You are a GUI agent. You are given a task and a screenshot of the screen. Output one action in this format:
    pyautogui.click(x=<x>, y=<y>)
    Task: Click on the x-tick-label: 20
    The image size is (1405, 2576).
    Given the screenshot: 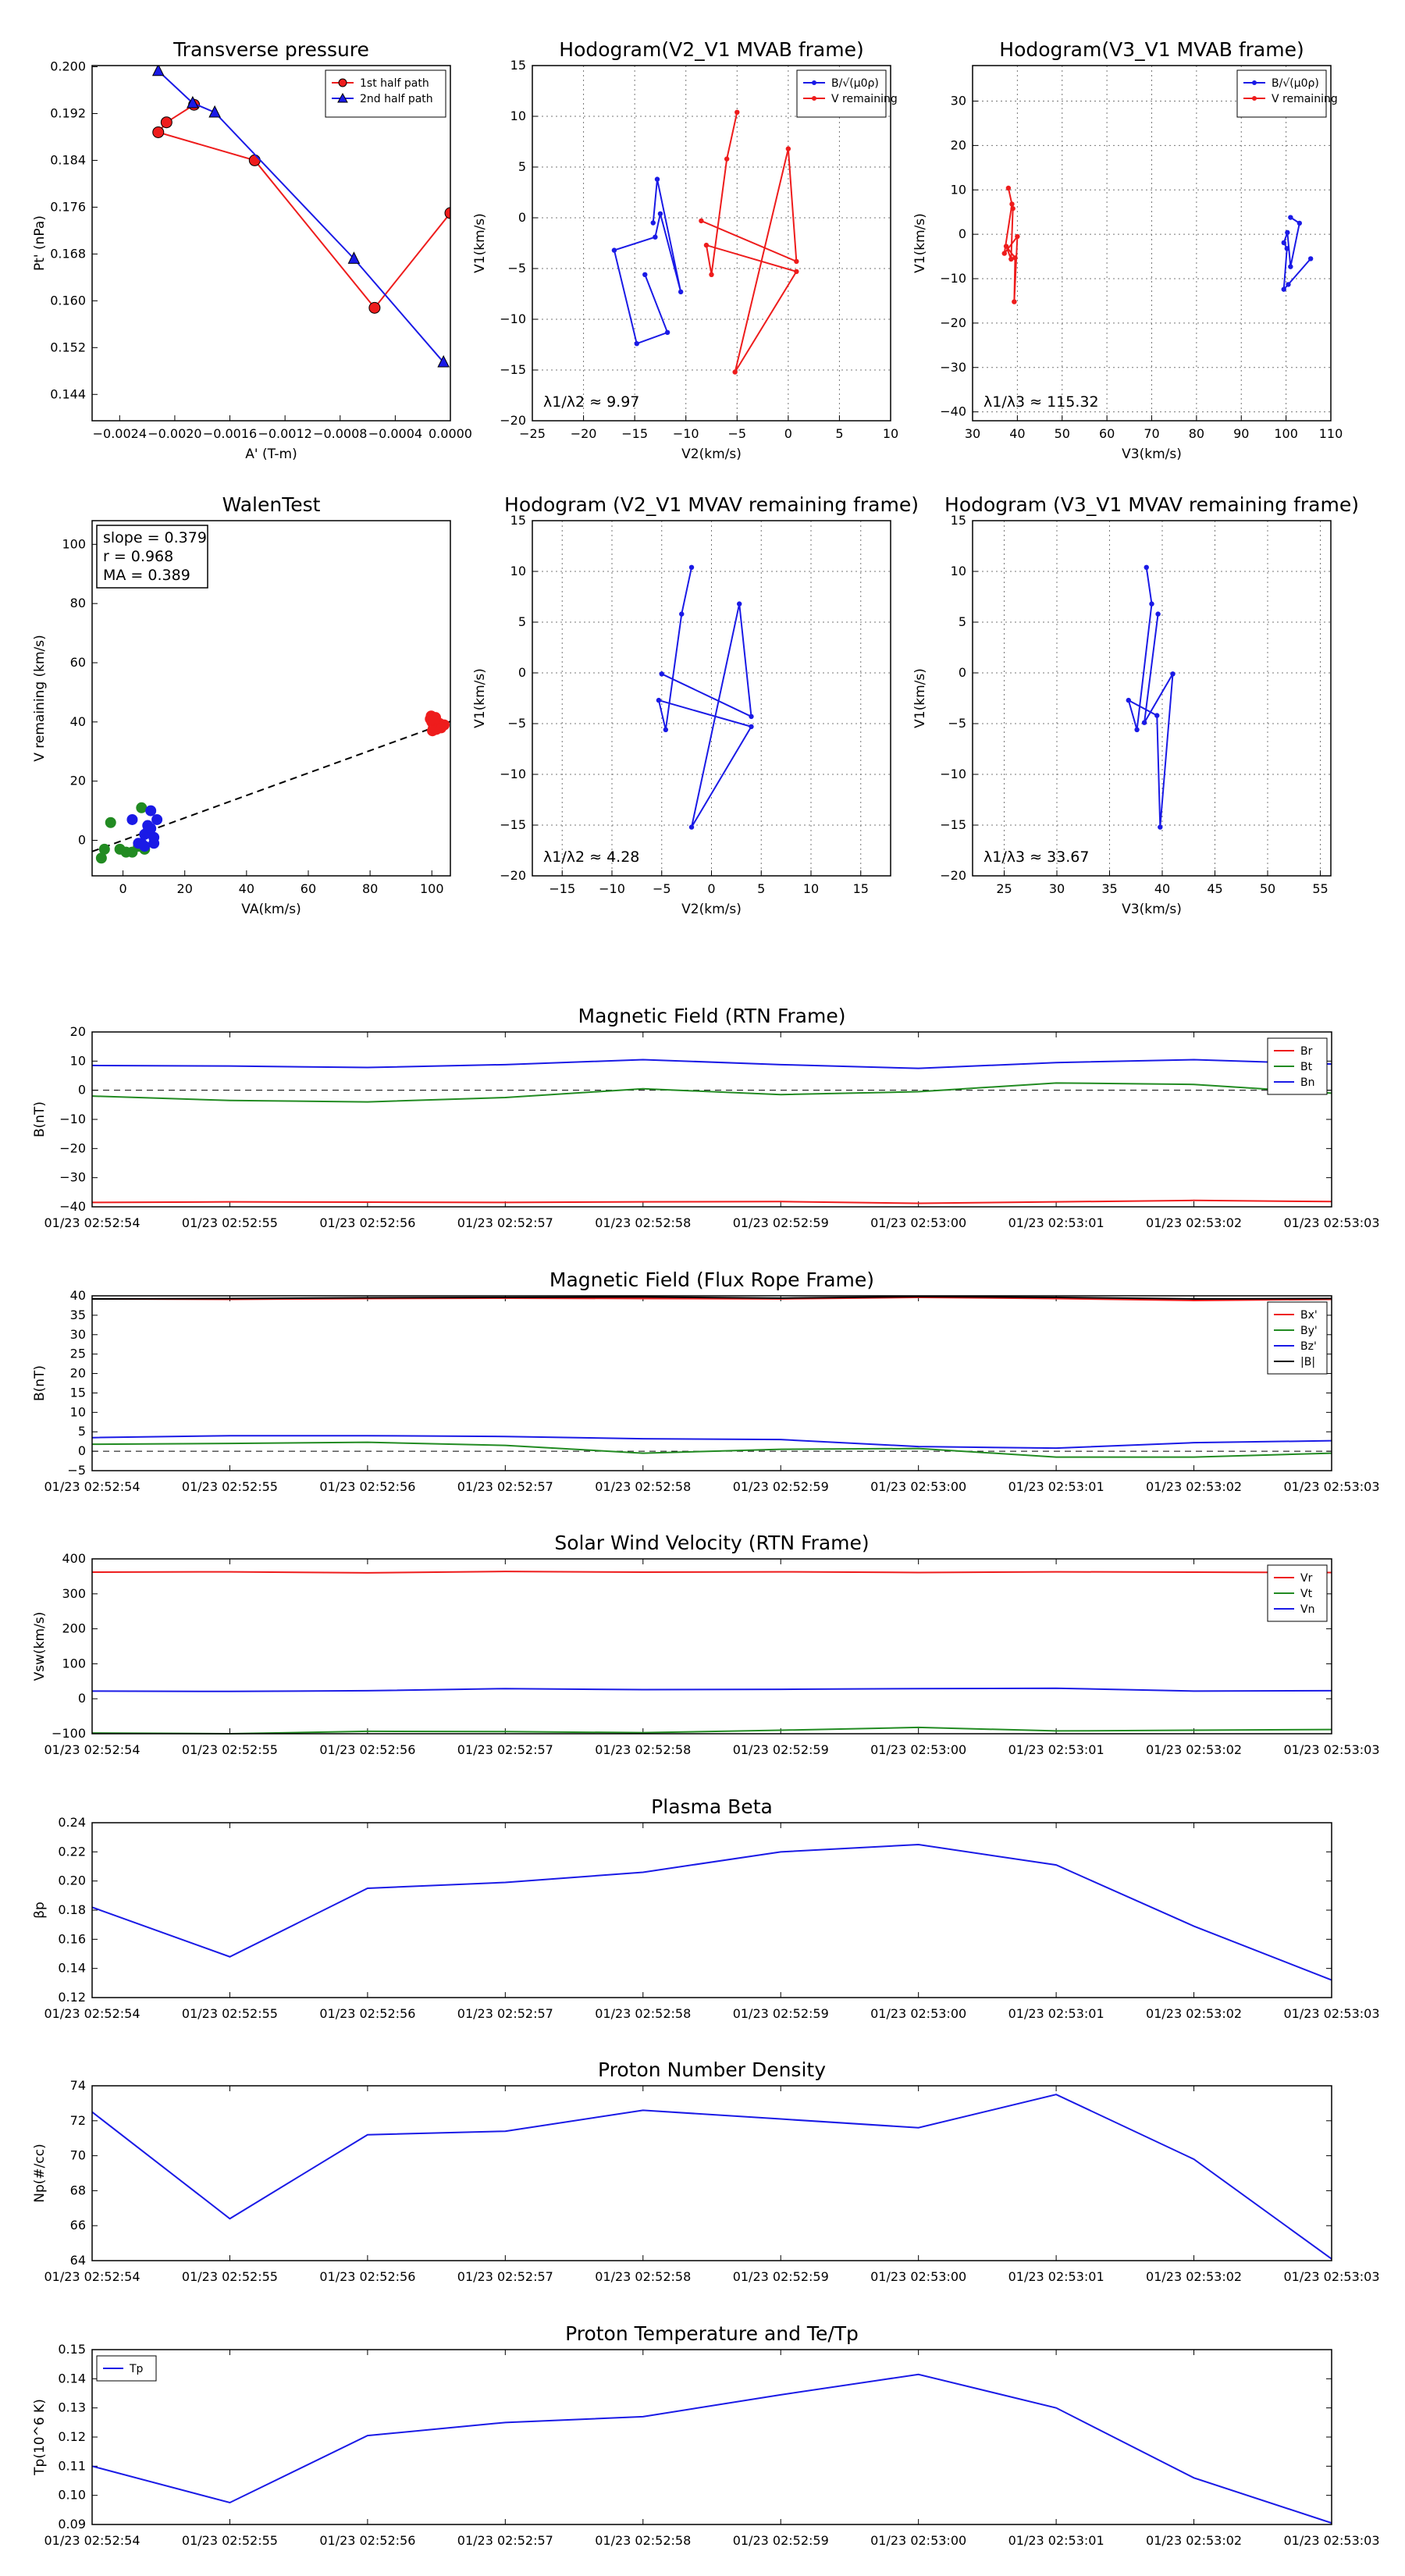 What is the action you would take?
    pyautogui.click(x=185, y=888)
    